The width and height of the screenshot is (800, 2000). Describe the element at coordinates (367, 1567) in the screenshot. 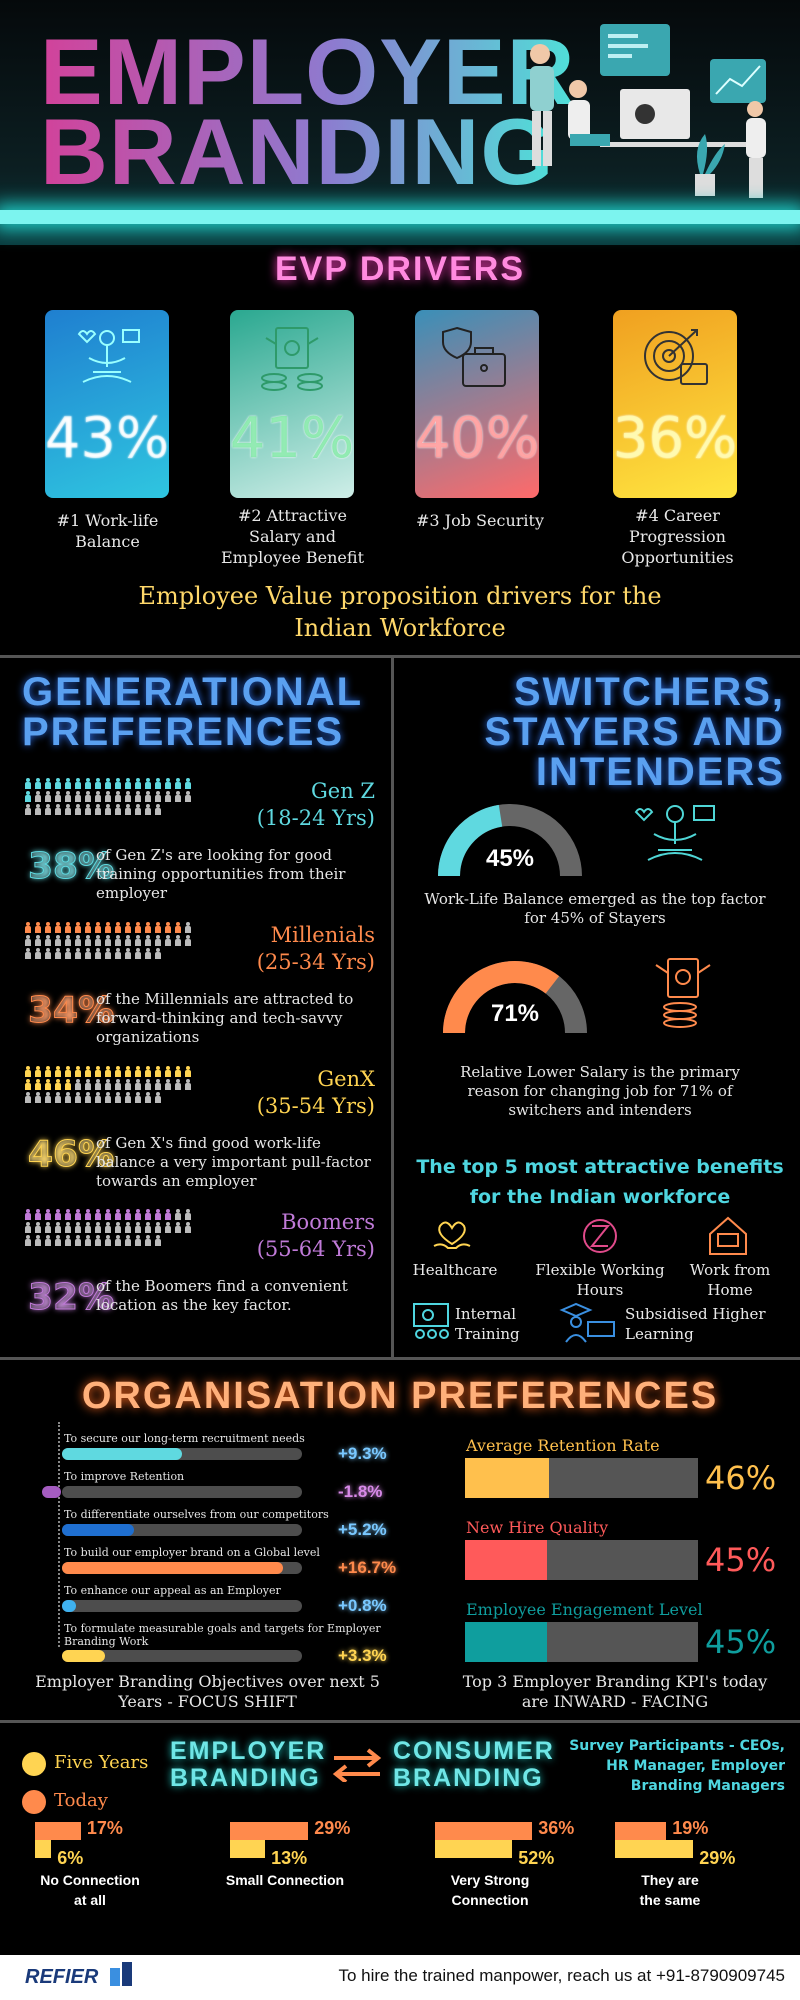

I see `objective-value: +16.7%` at that location.